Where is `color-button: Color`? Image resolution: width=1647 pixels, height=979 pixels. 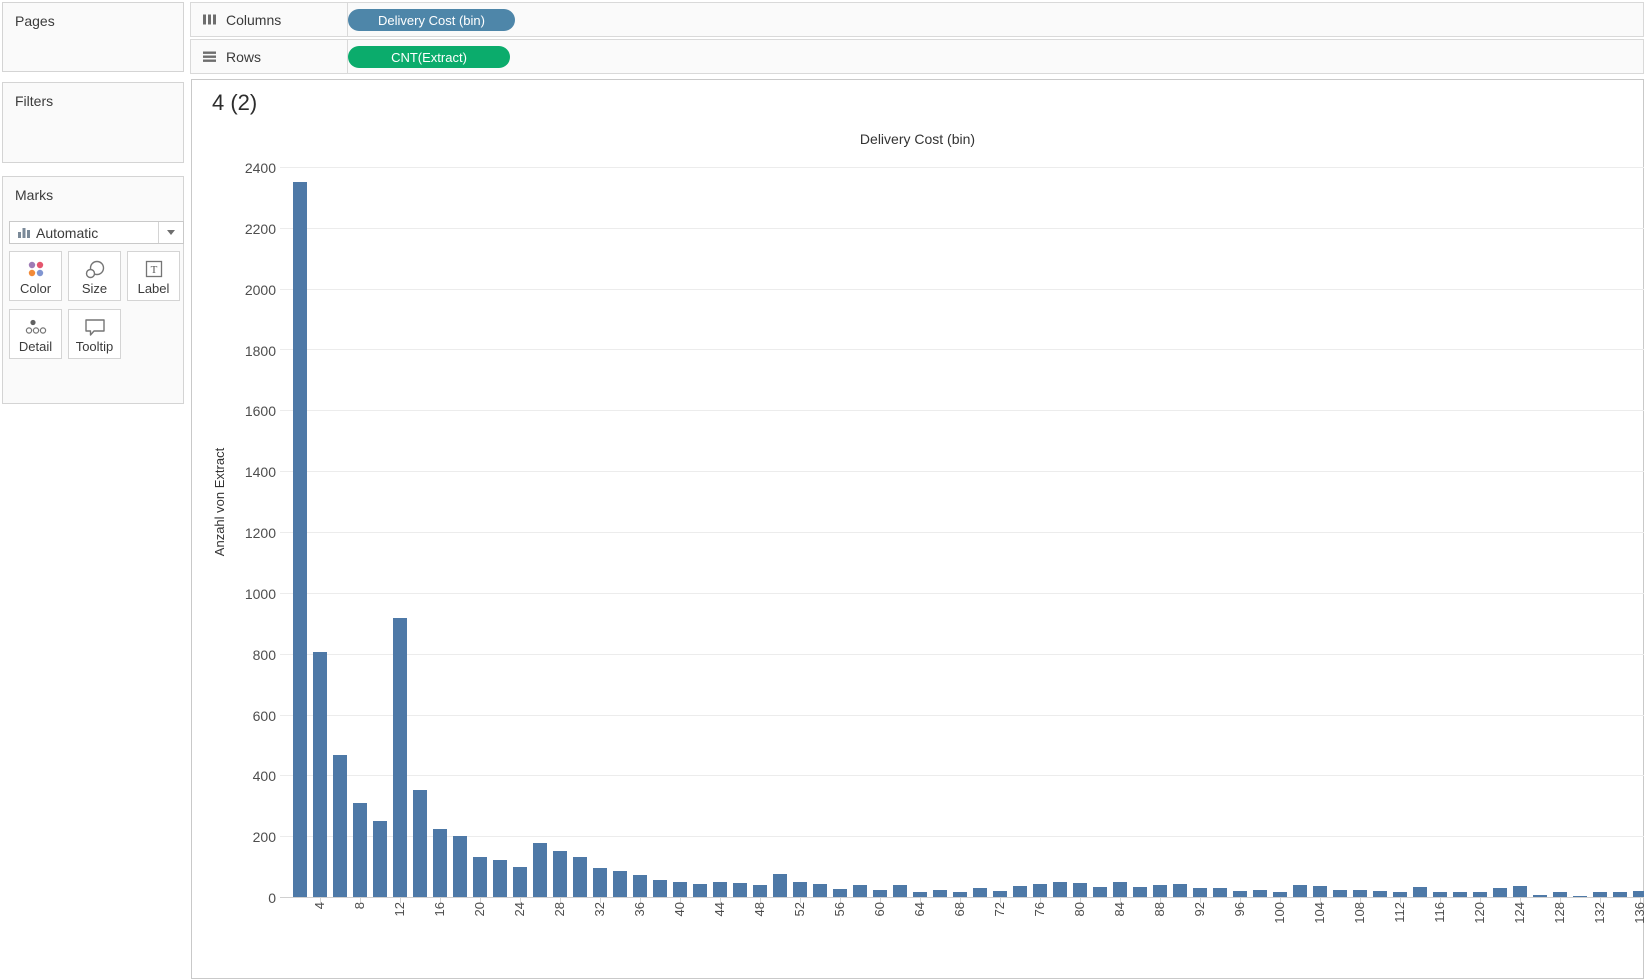 color-button: Color is located at coordinates (35, 276).